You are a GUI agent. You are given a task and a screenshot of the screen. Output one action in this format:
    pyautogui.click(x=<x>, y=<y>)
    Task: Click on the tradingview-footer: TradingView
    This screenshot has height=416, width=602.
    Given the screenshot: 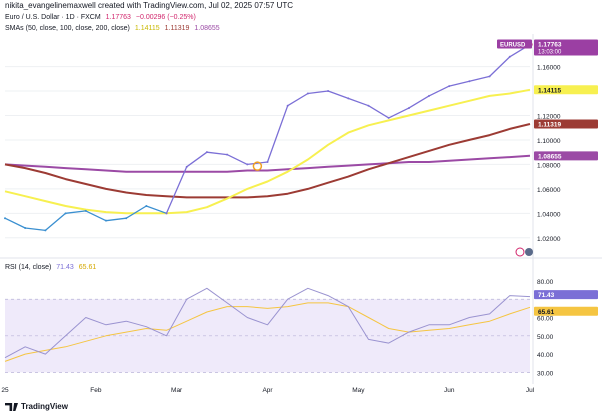 What is the action you would take?
    pyautogui.click(x=36, y=407)
    